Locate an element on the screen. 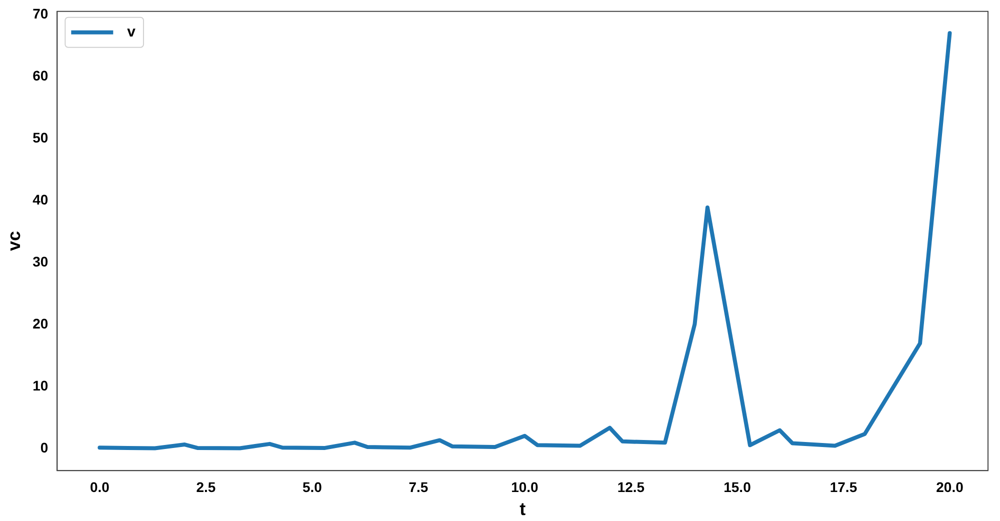  x-tick-label: 15.0 is located at coordinates (738, 486).